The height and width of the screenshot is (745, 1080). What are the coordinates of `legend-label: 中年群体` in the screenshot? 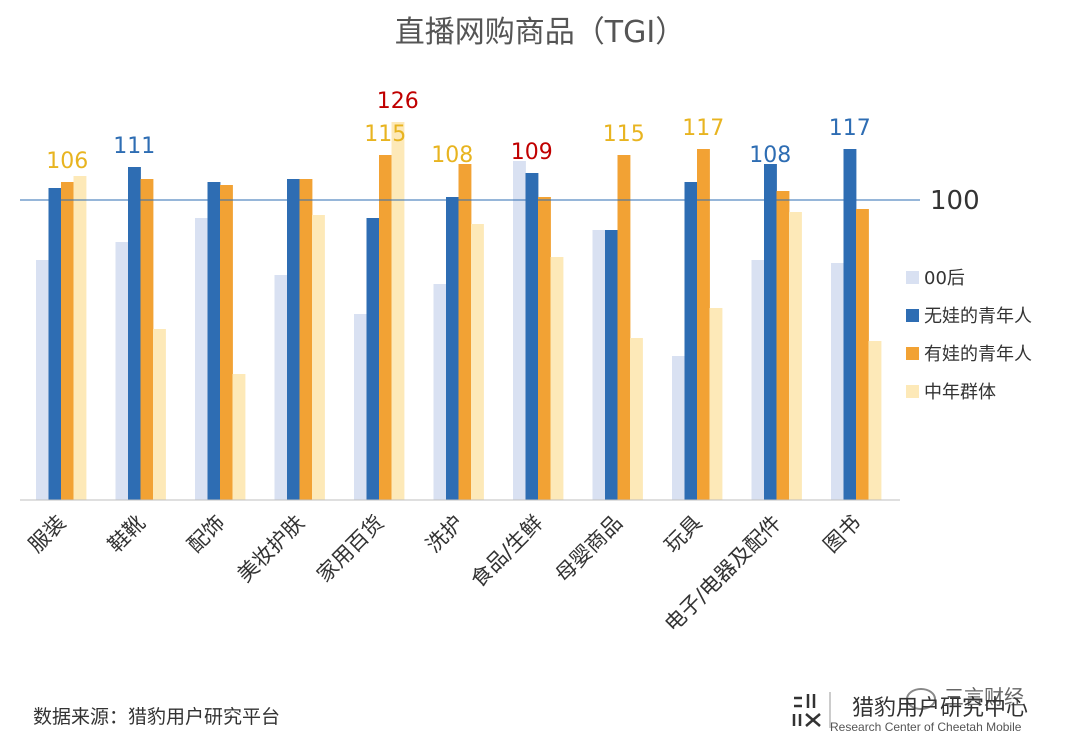 It's located at (960, 392).